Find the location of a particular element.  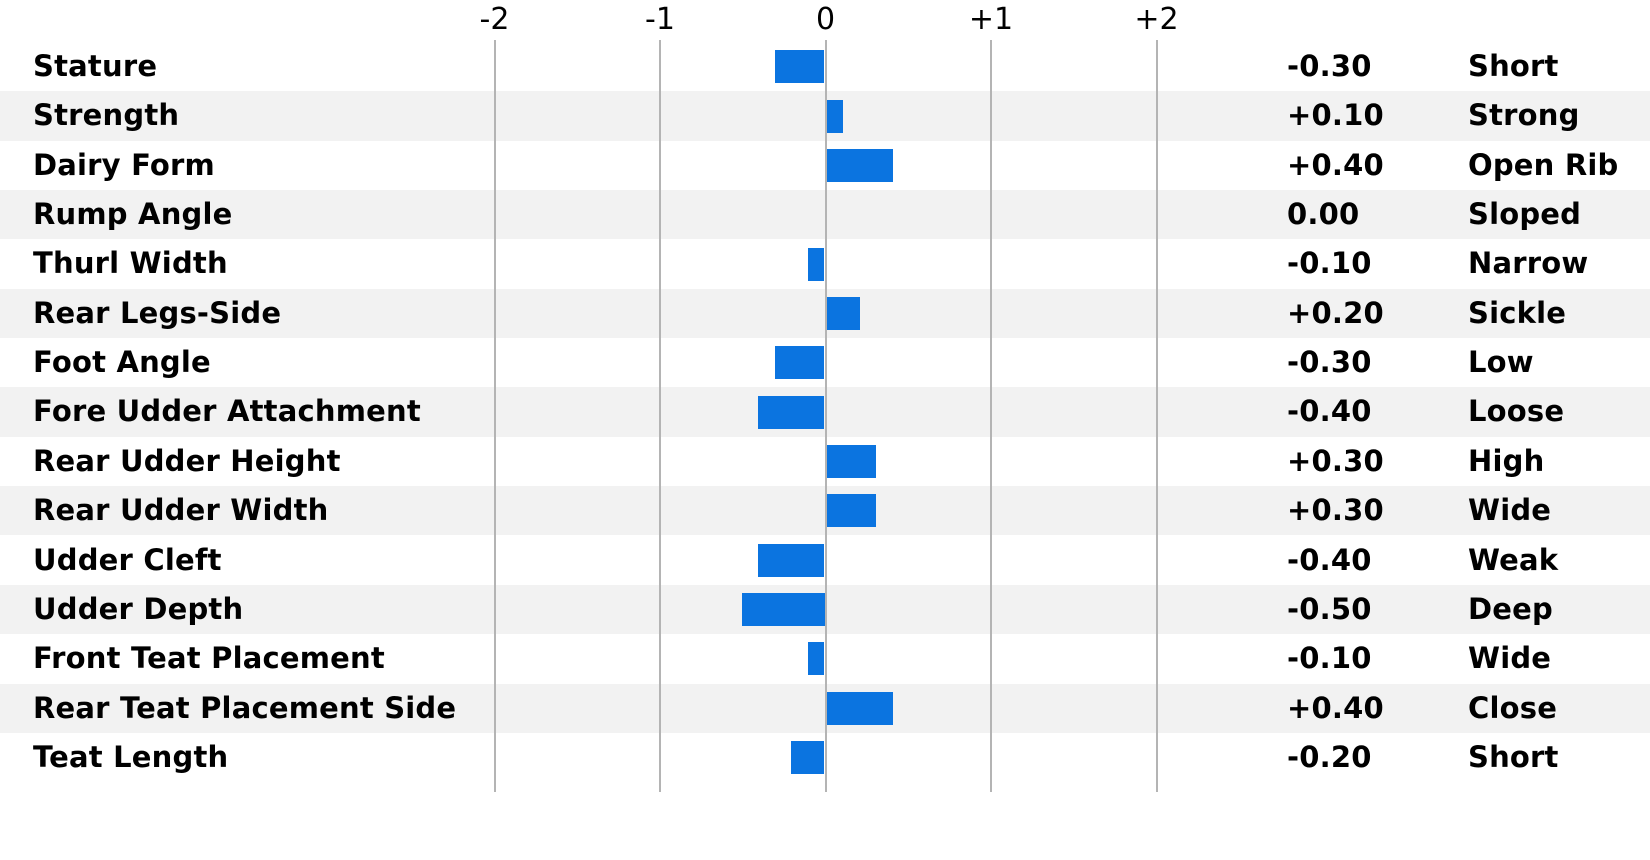

trait-descriptor-label: High is located at coordinates (1506, 460).